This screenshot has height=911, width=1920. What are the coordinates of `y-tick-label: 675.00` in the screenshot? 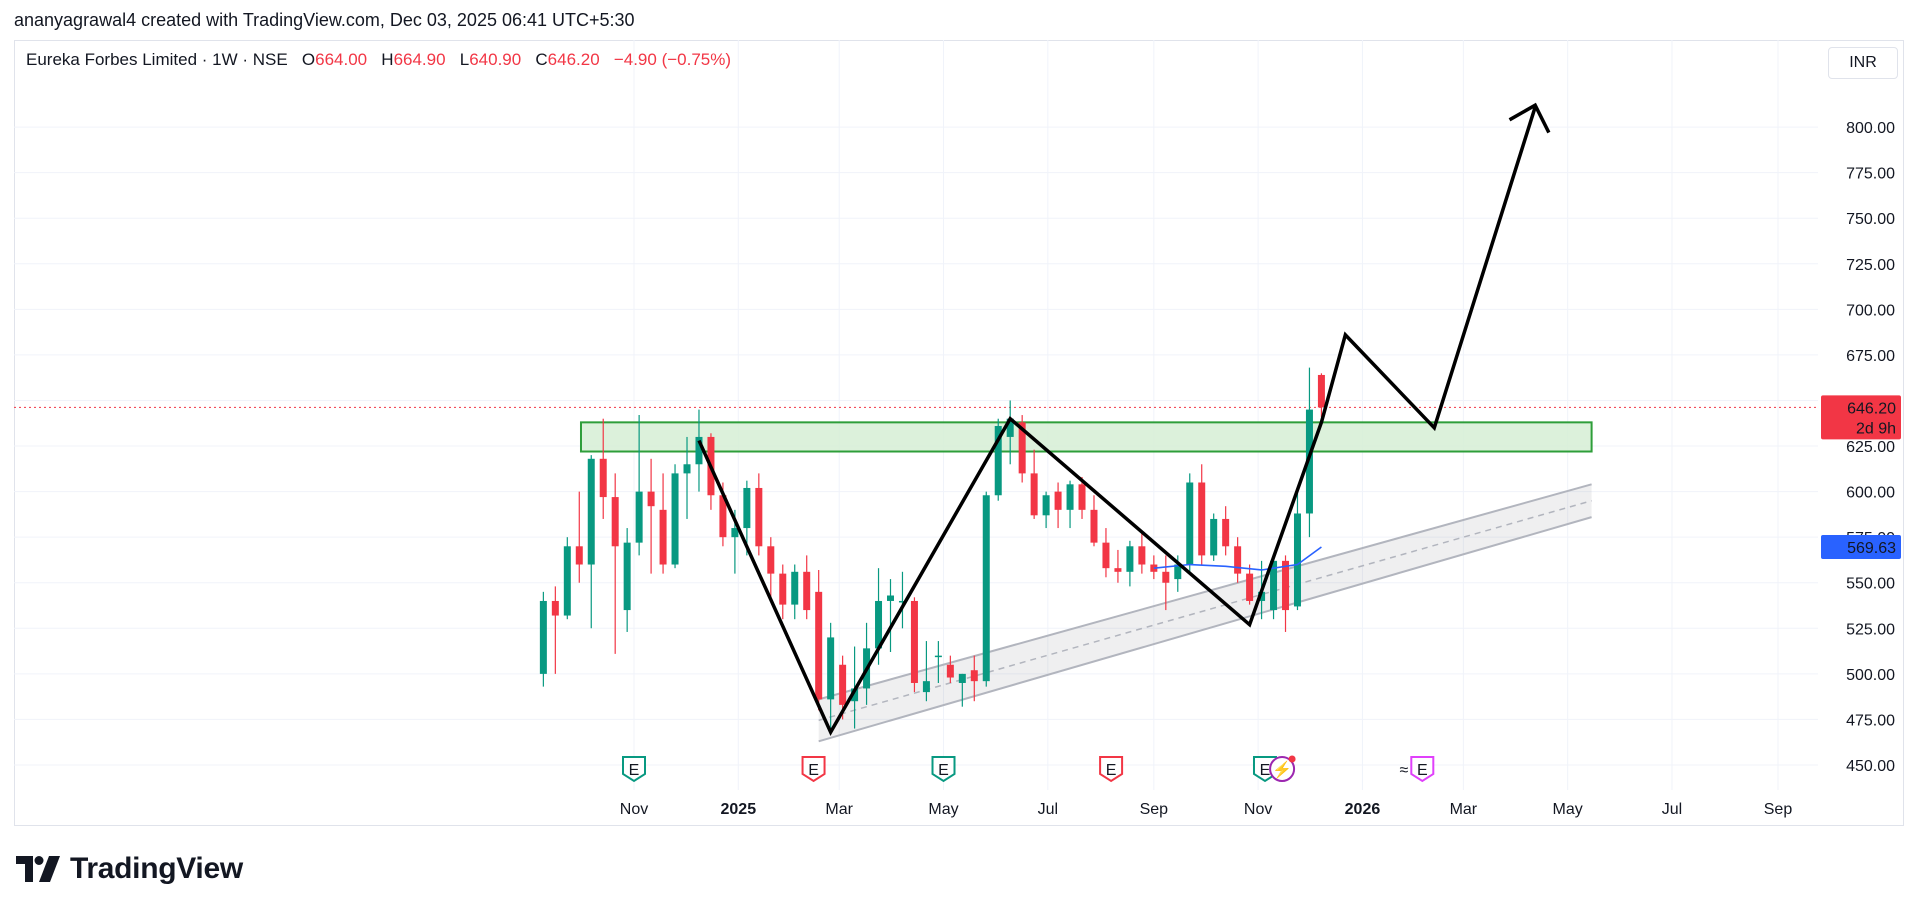 It's located at (1870, 356).